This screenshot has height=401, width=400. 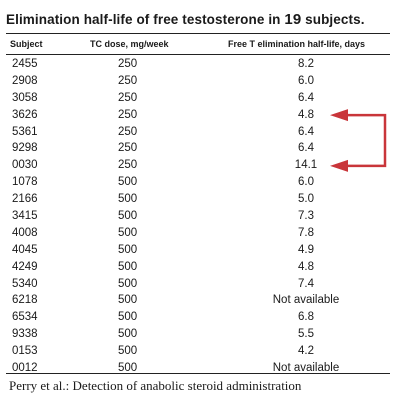 What do you see at coordinates (25, 131) in the screenshot?
I see `cell-subject: 5361` at bounding box center [25, 131].